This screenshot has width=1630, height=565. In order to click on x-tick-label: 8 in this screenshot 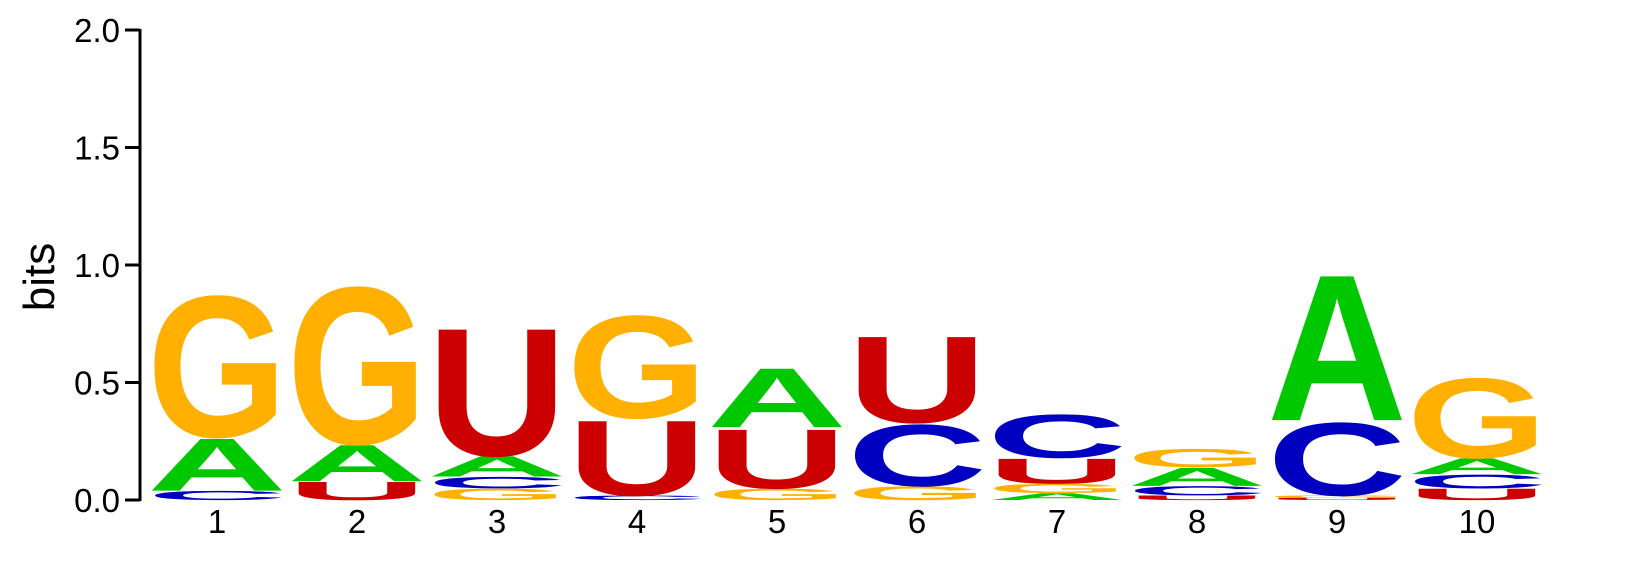, I will do `click(1197, 521)`.